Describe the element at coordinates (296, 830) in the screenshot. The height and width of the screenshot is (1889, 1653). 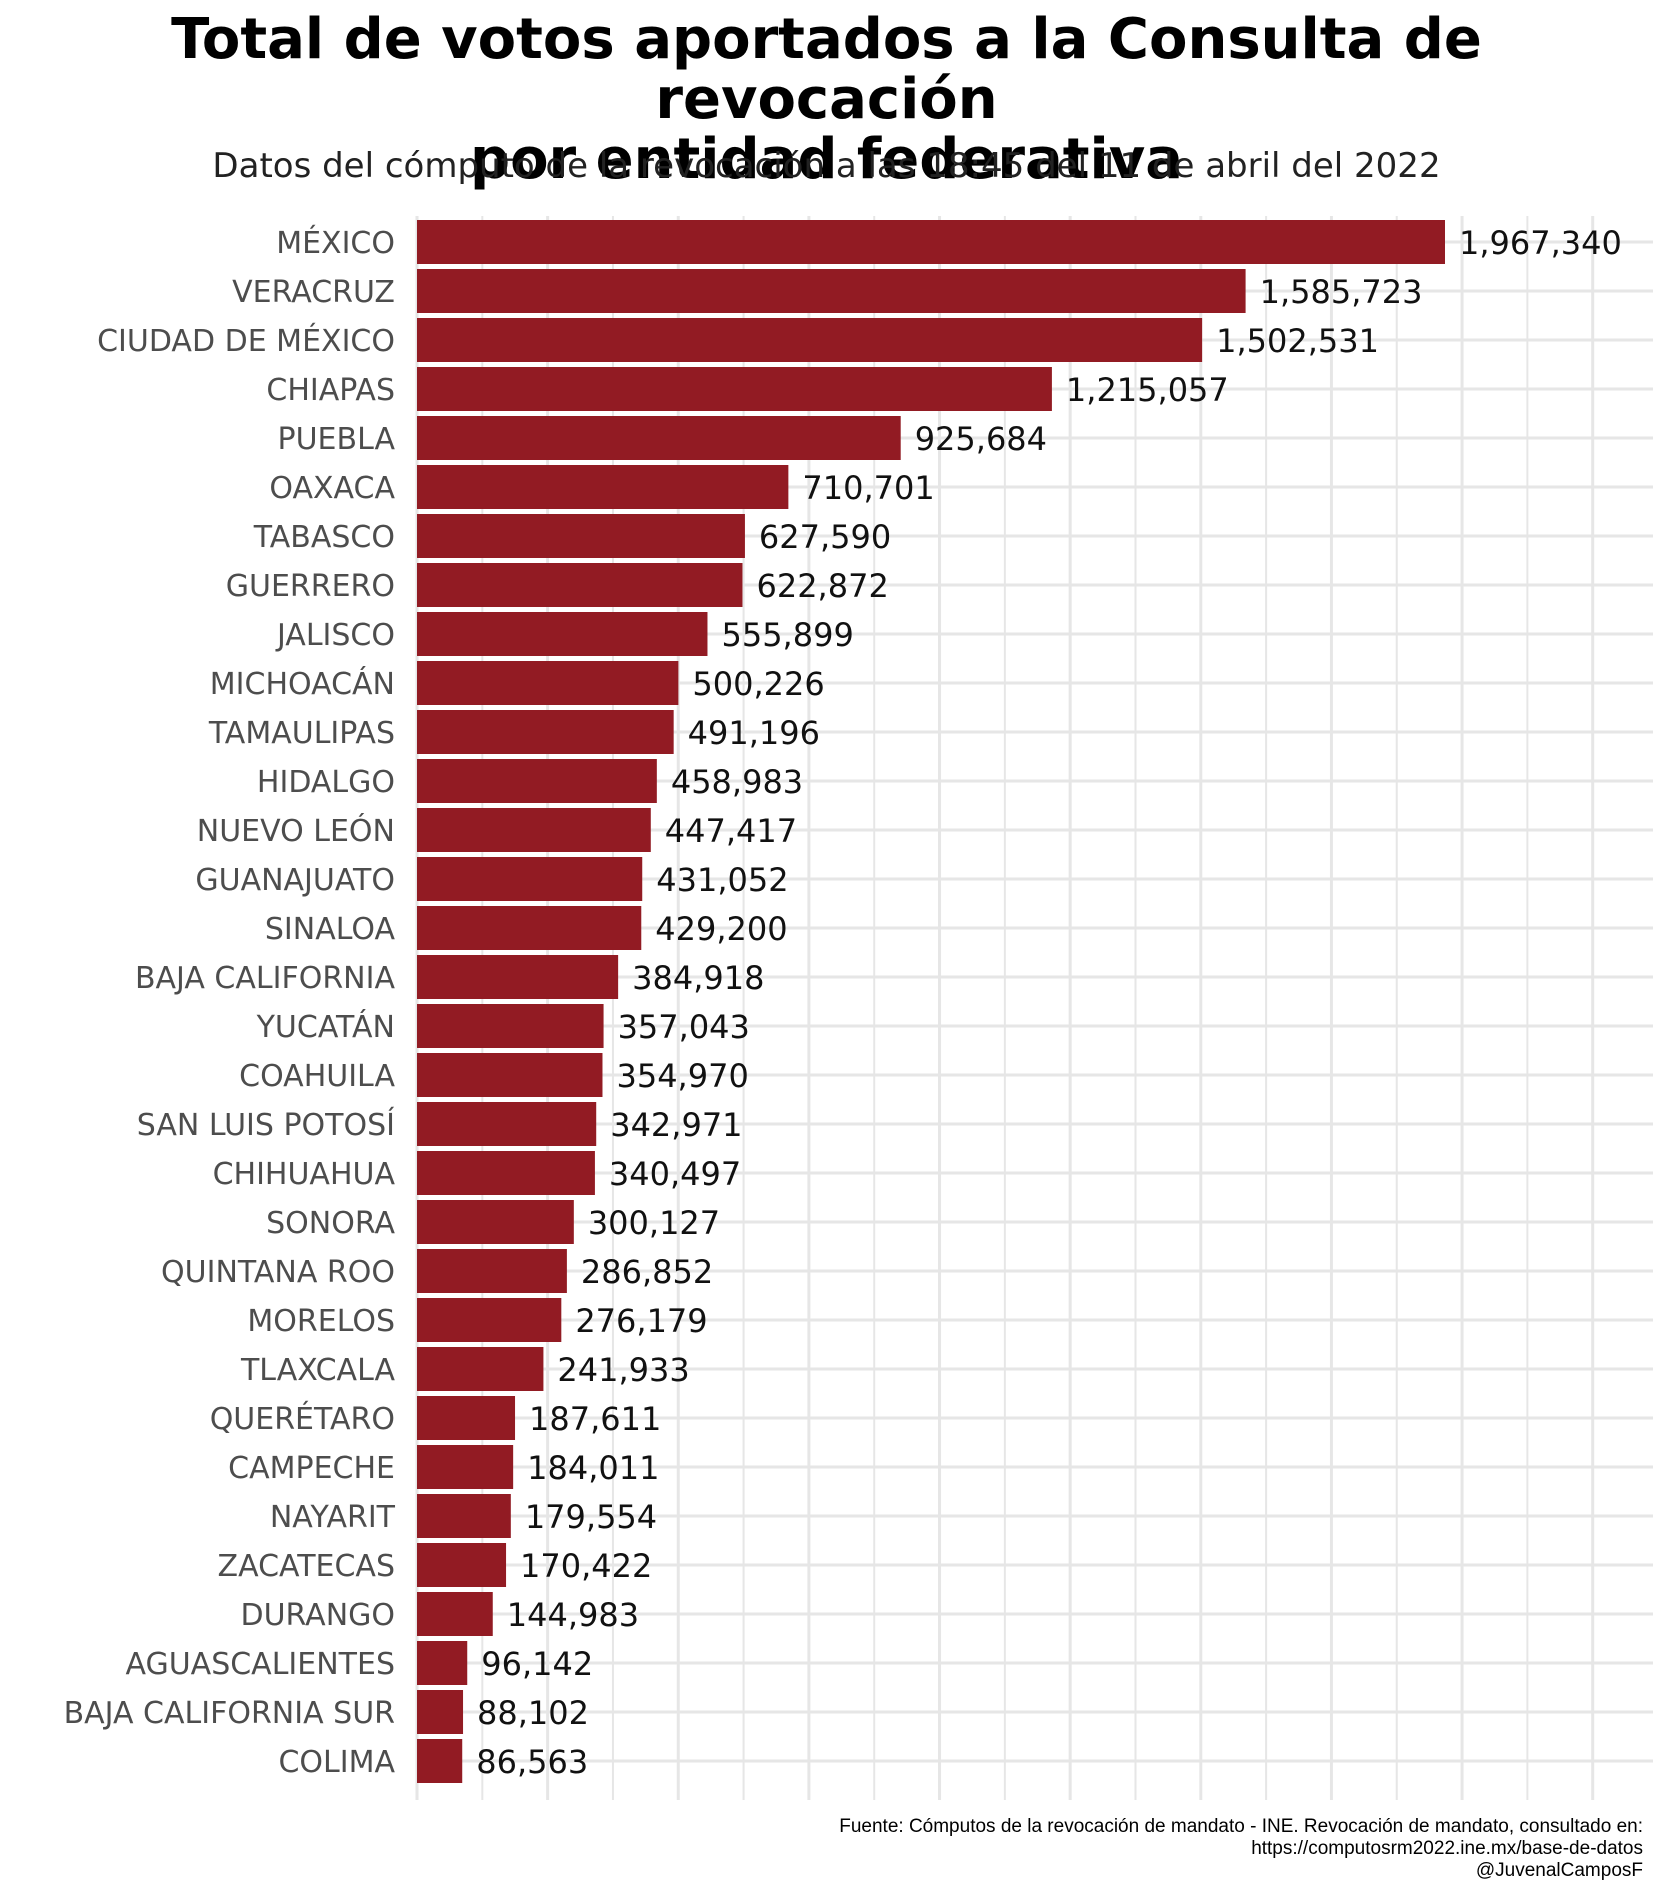
I see `category-label: NUEVO LEÓN` at that location.